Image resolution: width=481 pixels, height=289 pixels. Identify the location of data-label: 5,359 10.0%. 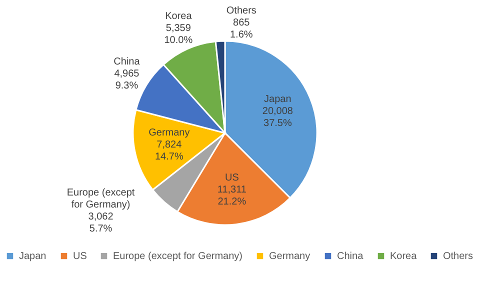
(178, 34).